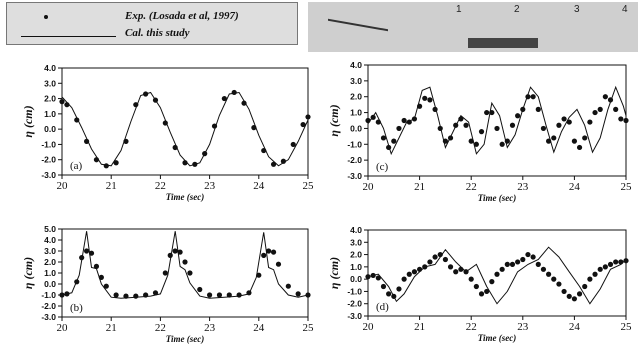 Image resolution: width=641 pixels, height=345 pixels. What do you see at coordinates (309, 328) in the screenshot?
I see `x-tick-label-b: 25` at bounding box center [309, 328].